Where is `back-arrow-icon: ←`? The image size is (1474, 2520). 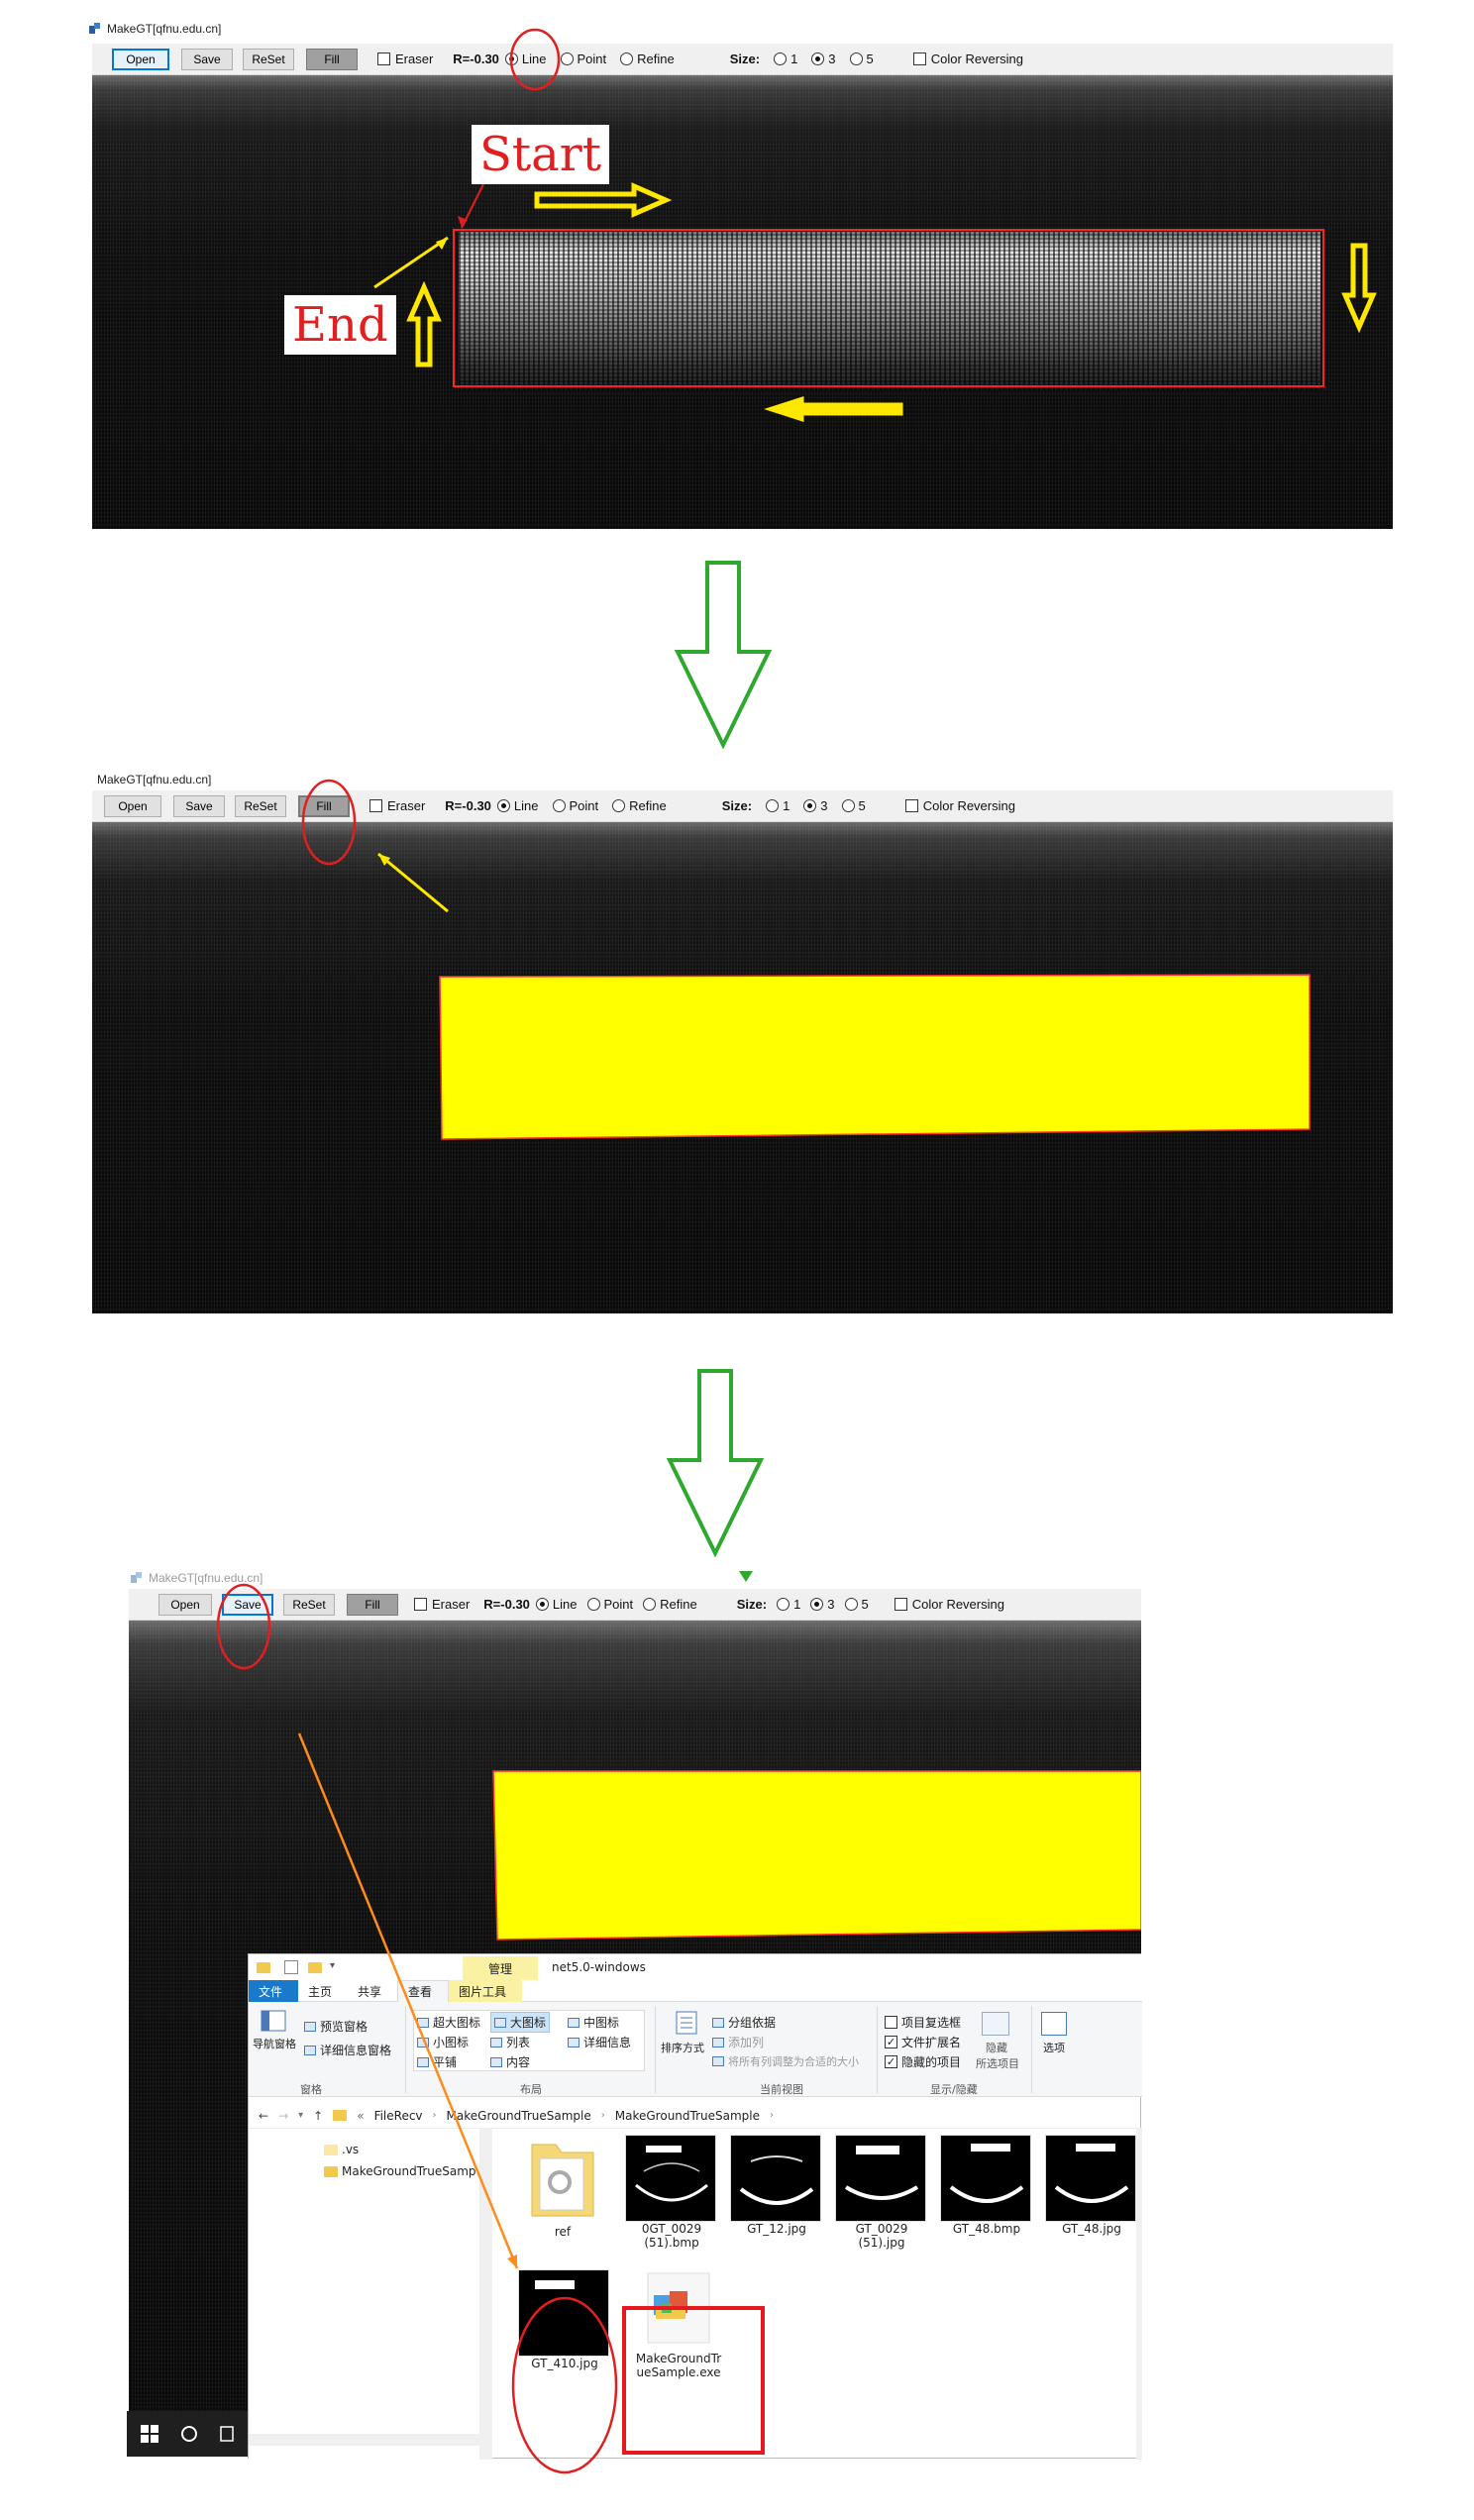 back-arrow-icon: ← is located at coordinates (264, 2115).